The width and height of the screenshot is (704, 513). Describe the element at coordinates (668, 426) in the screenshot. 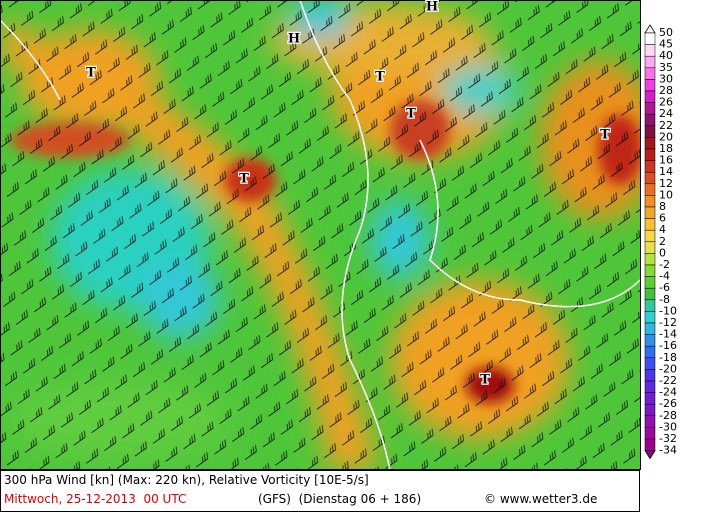

I see `colorbar-label: -30` at that location.